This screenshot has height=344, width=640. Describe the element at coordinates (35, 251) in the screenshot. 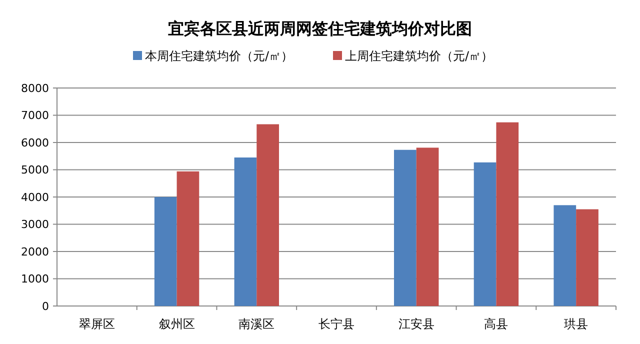

I see `y-tick-label: 2000` at that location.